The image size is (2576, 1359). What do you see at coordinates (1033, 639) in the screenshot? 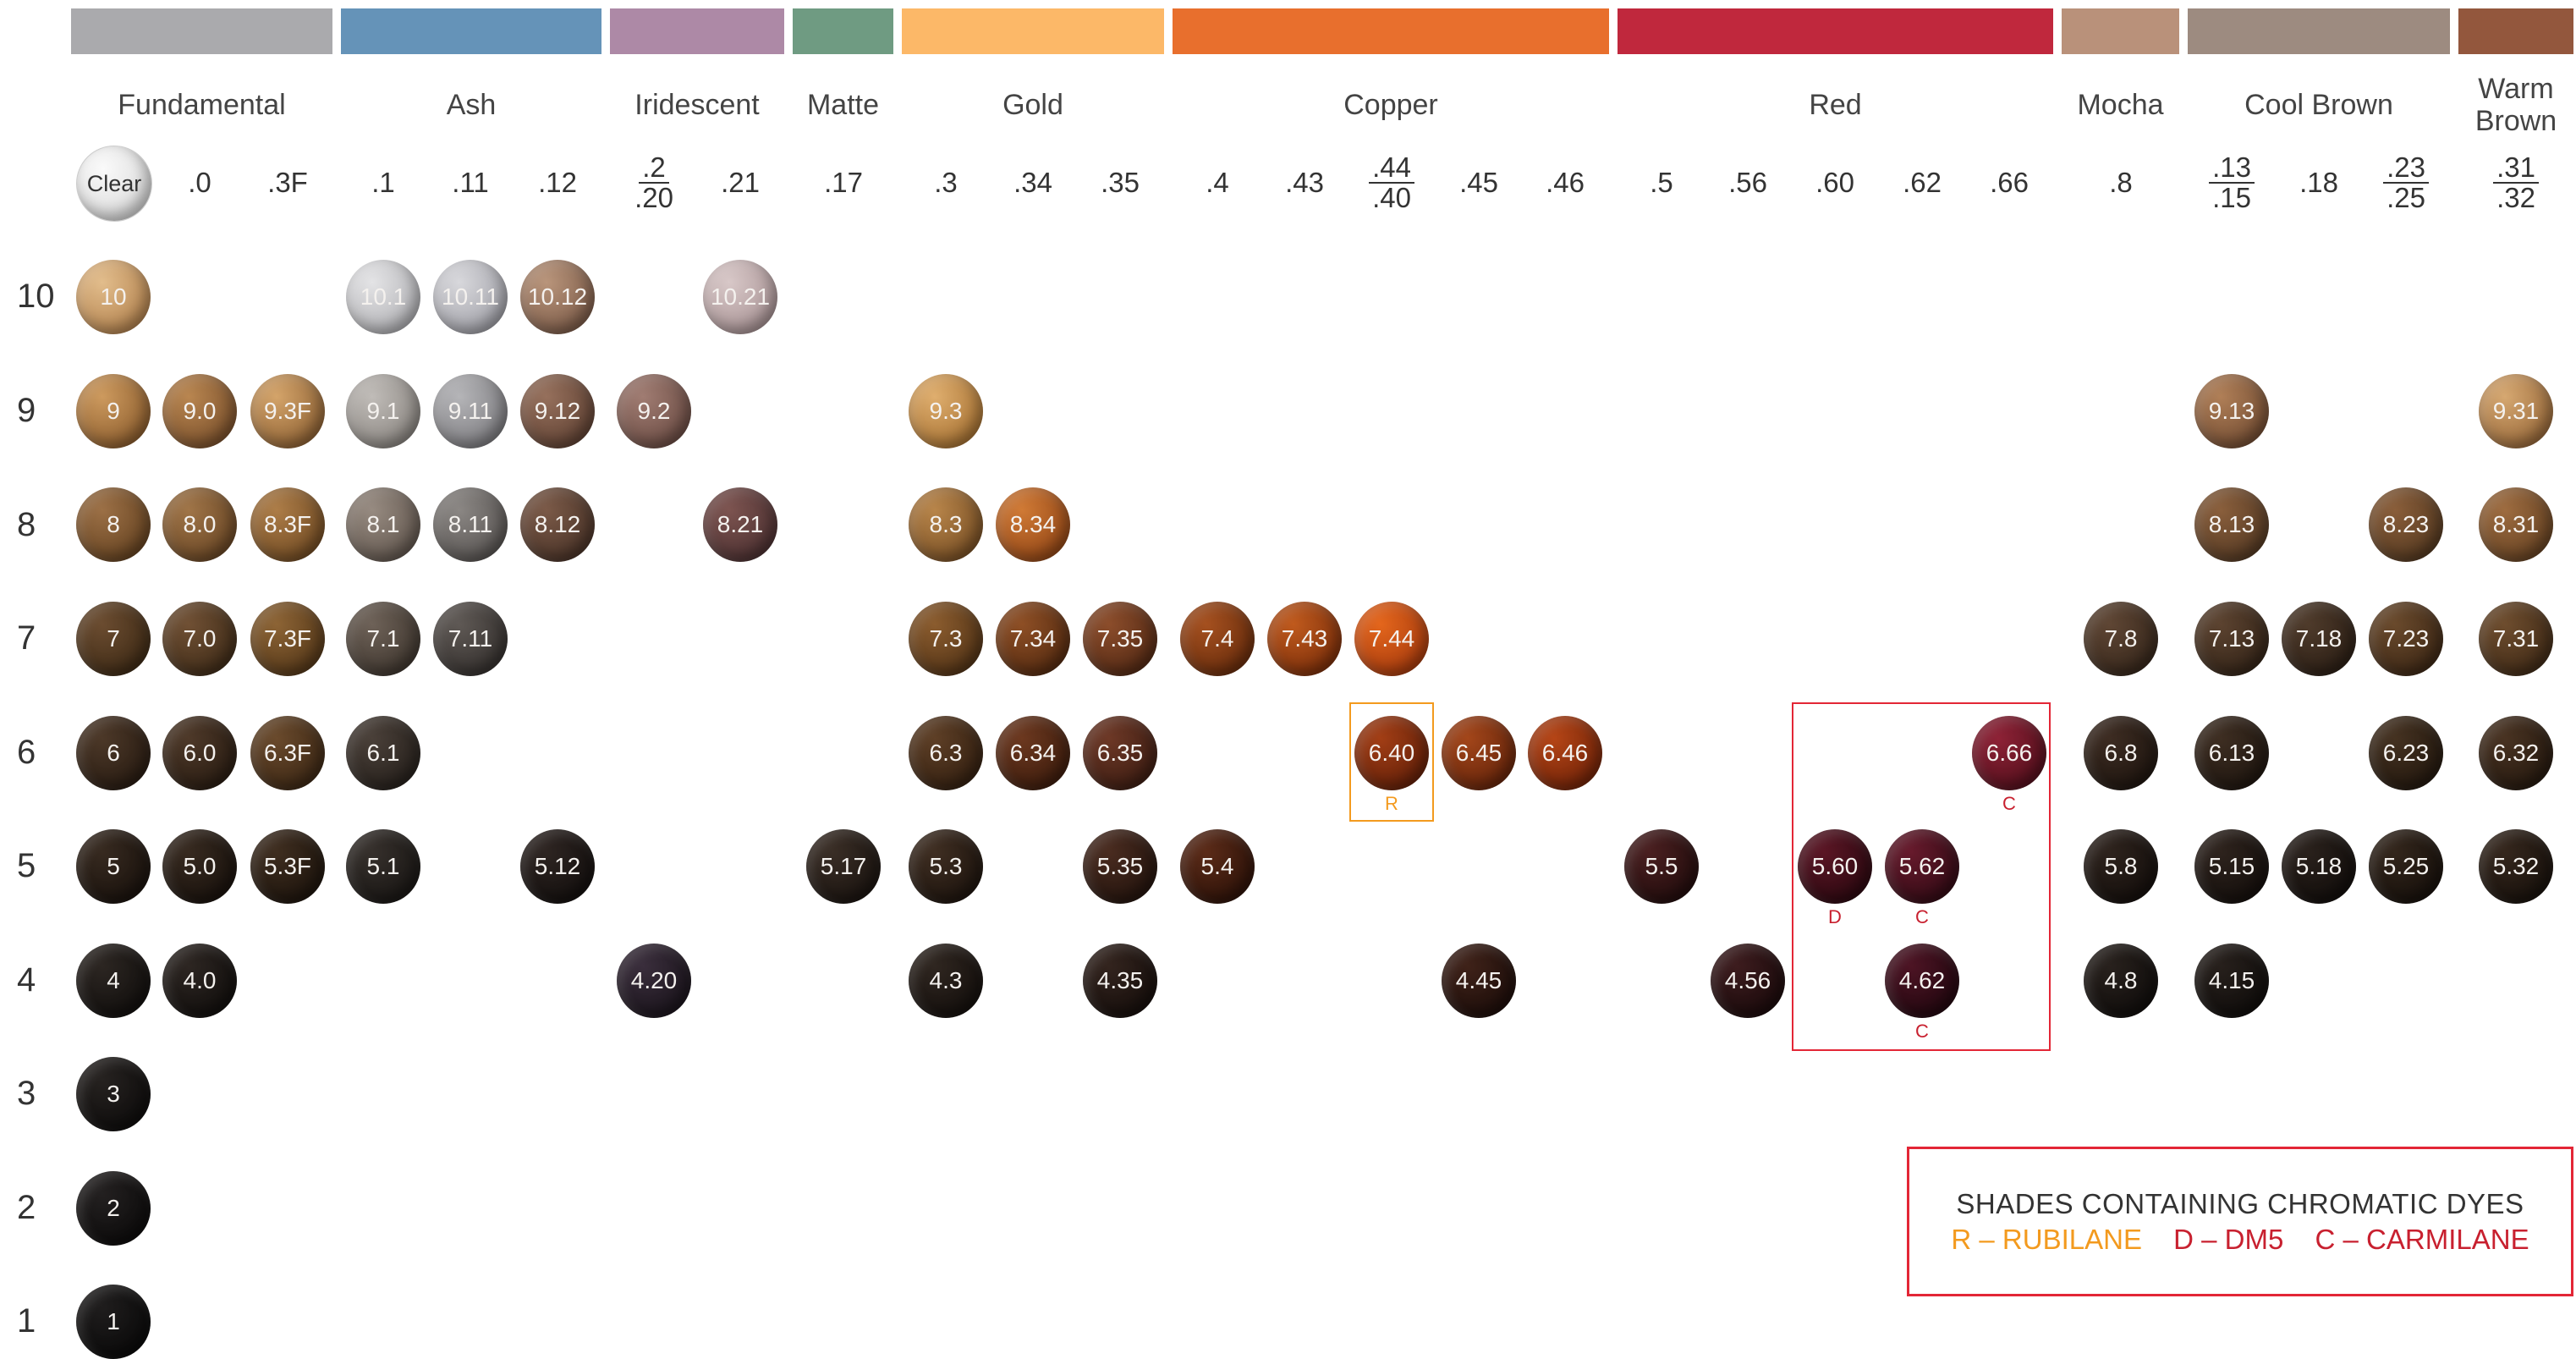
I see `shade-swatch: 7.34` at bounding box center [1033, 639].